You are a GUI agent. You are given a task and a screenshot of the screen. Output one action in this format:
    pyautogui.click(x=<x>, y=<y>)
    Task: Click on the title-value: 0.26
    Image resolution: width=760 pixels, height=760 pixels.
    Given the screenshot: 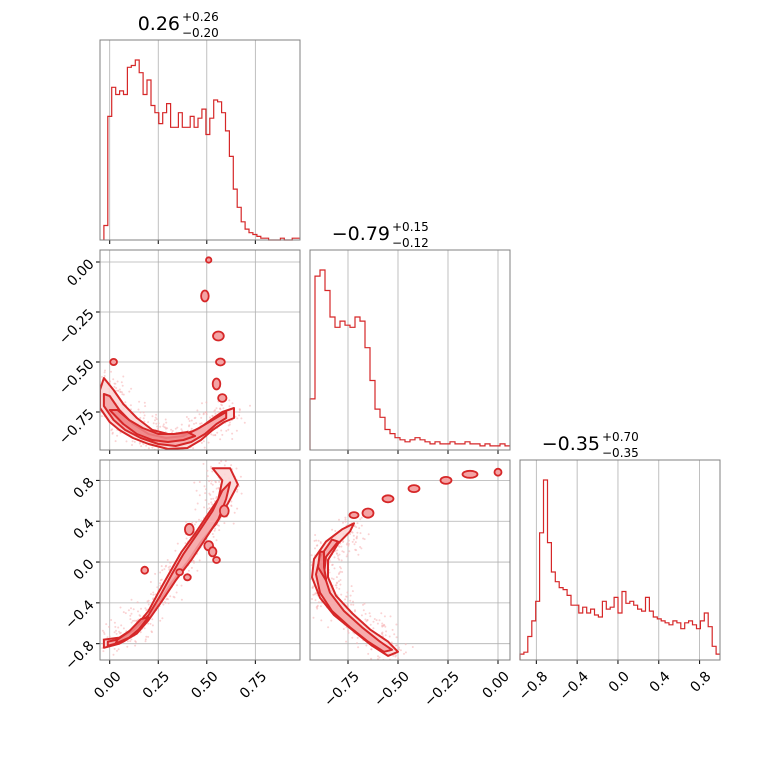 What is the action you would take?
    pyautogui.click(x=159, y=24)
    